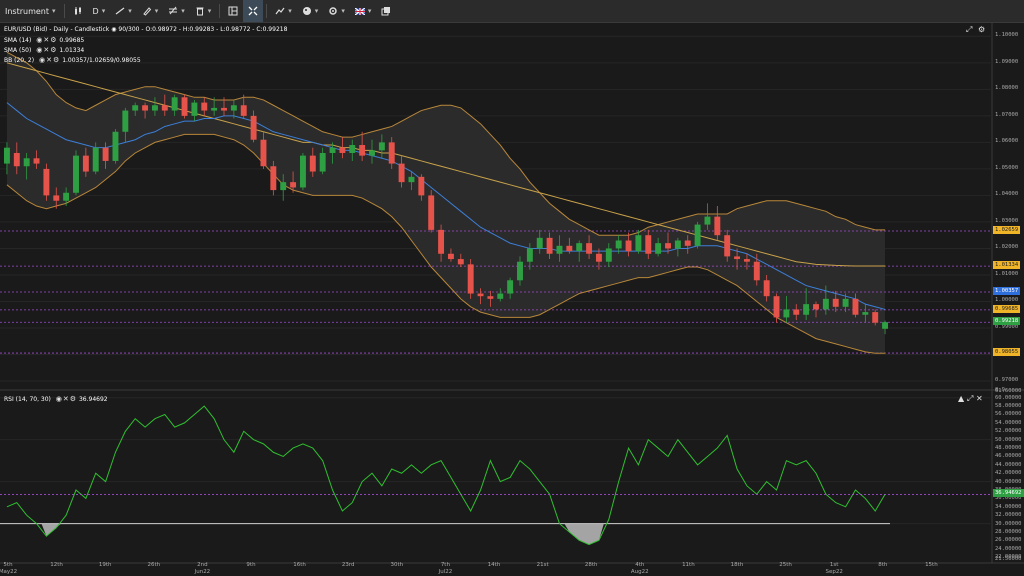  I want to click on time-tick-label: 7th, so click(445, 565).